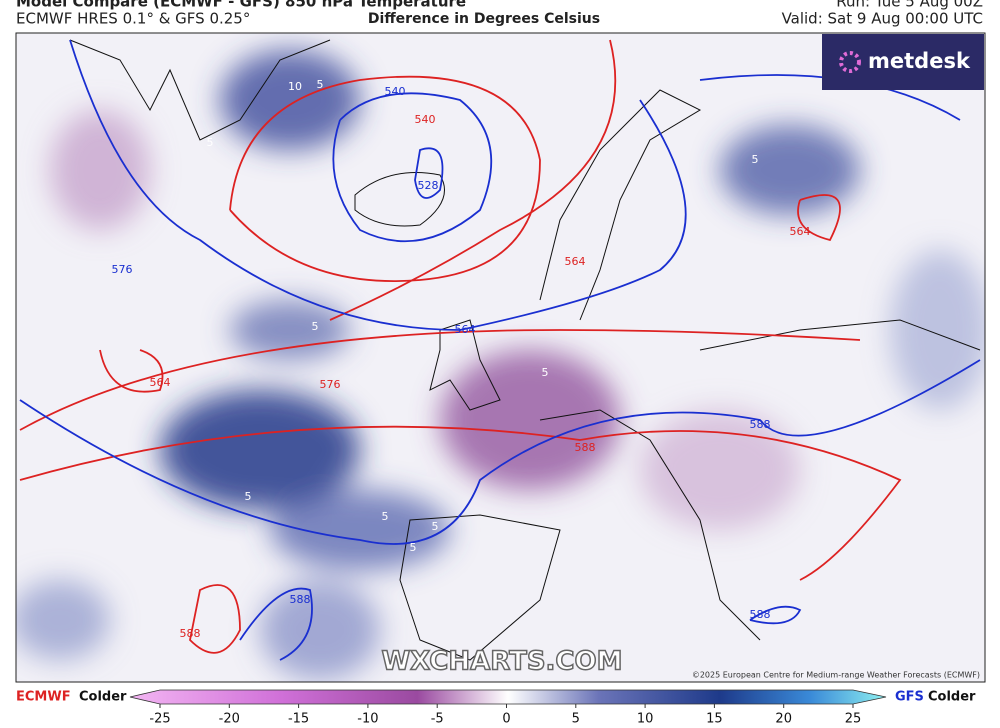  What do you see at coordinates (952, 697) in the screenshot?
I see `legend-right-suffix: Colder` at bounding box center [952, 697].